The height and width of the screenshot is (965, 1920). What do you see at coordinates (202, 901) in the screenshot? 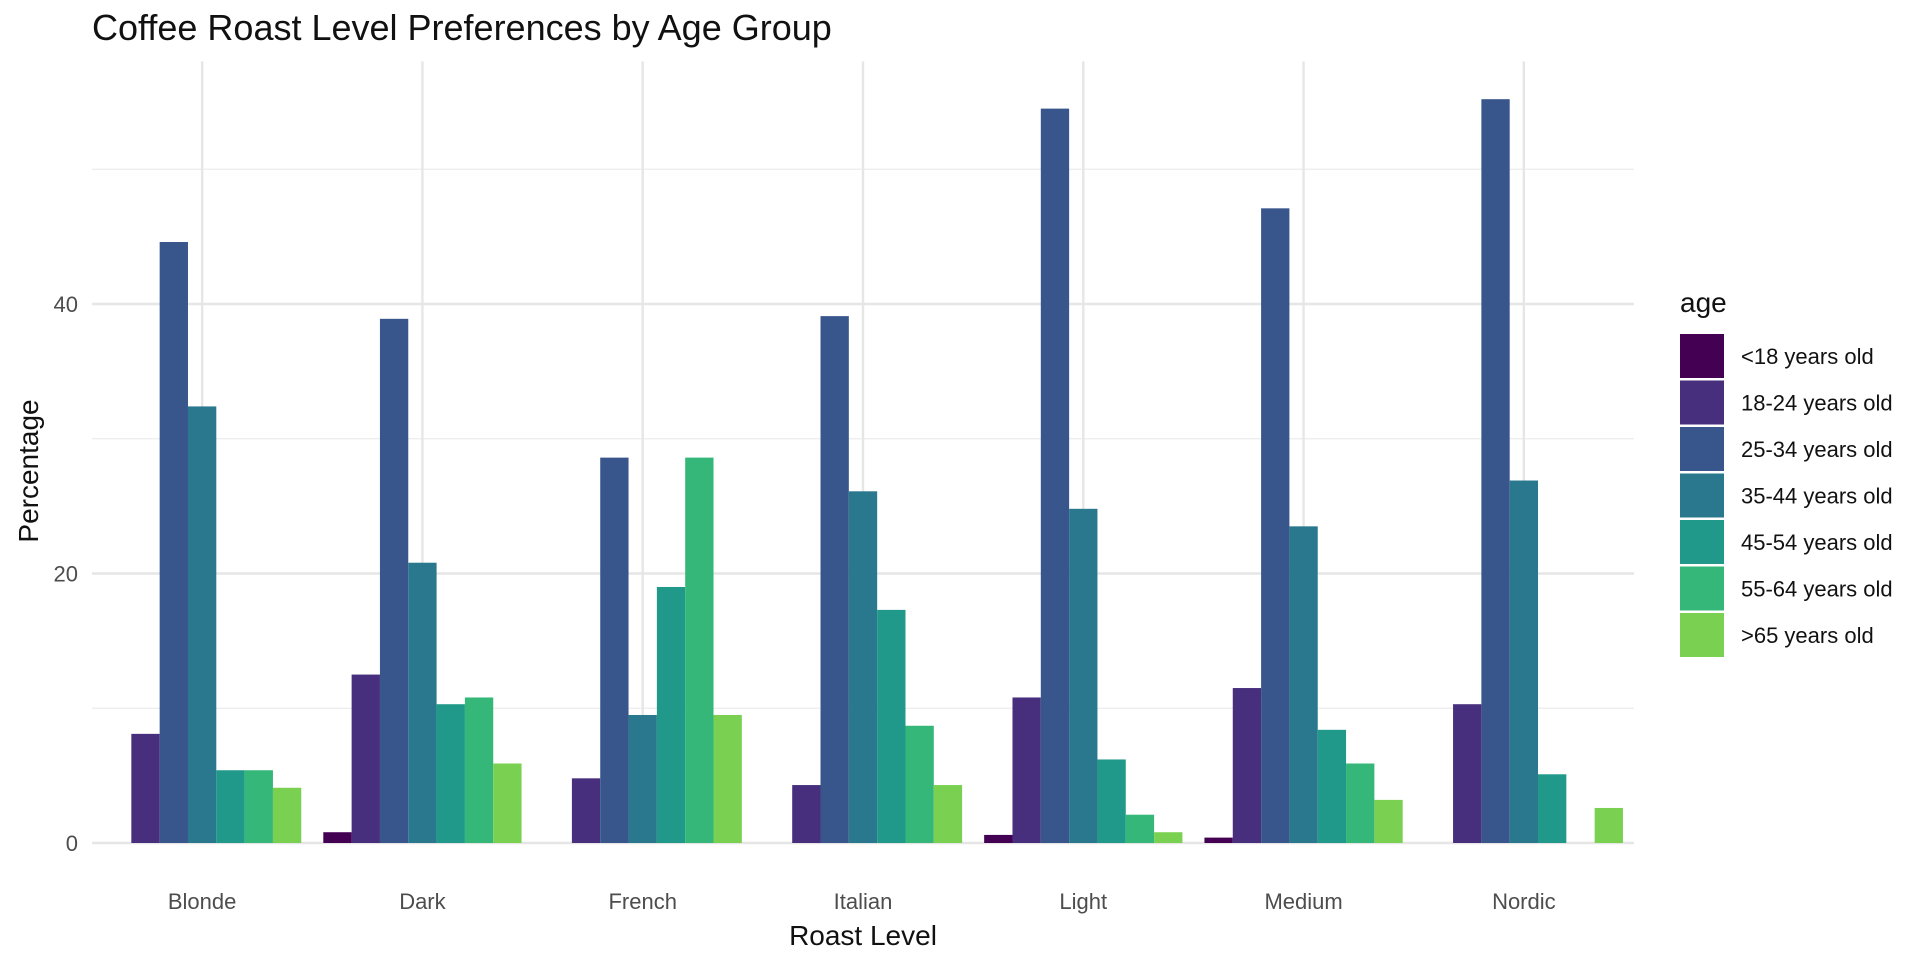
I see `x-tick-label: Blonde` at bounding box center [202, 901].